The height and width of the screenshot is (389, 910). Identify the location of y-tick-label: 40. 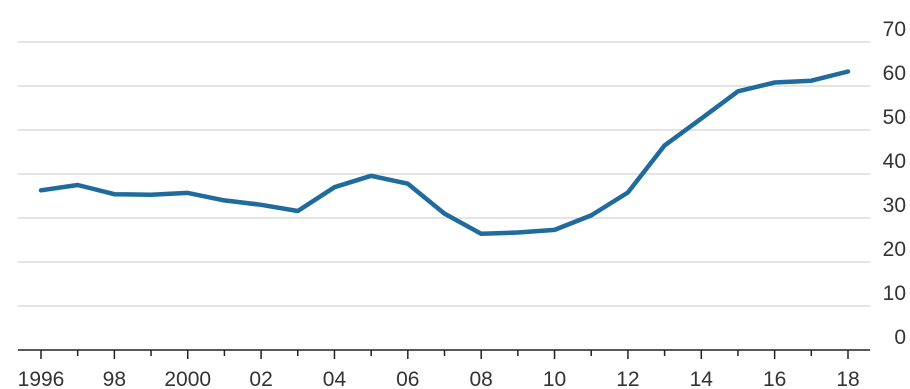
(894, 161).